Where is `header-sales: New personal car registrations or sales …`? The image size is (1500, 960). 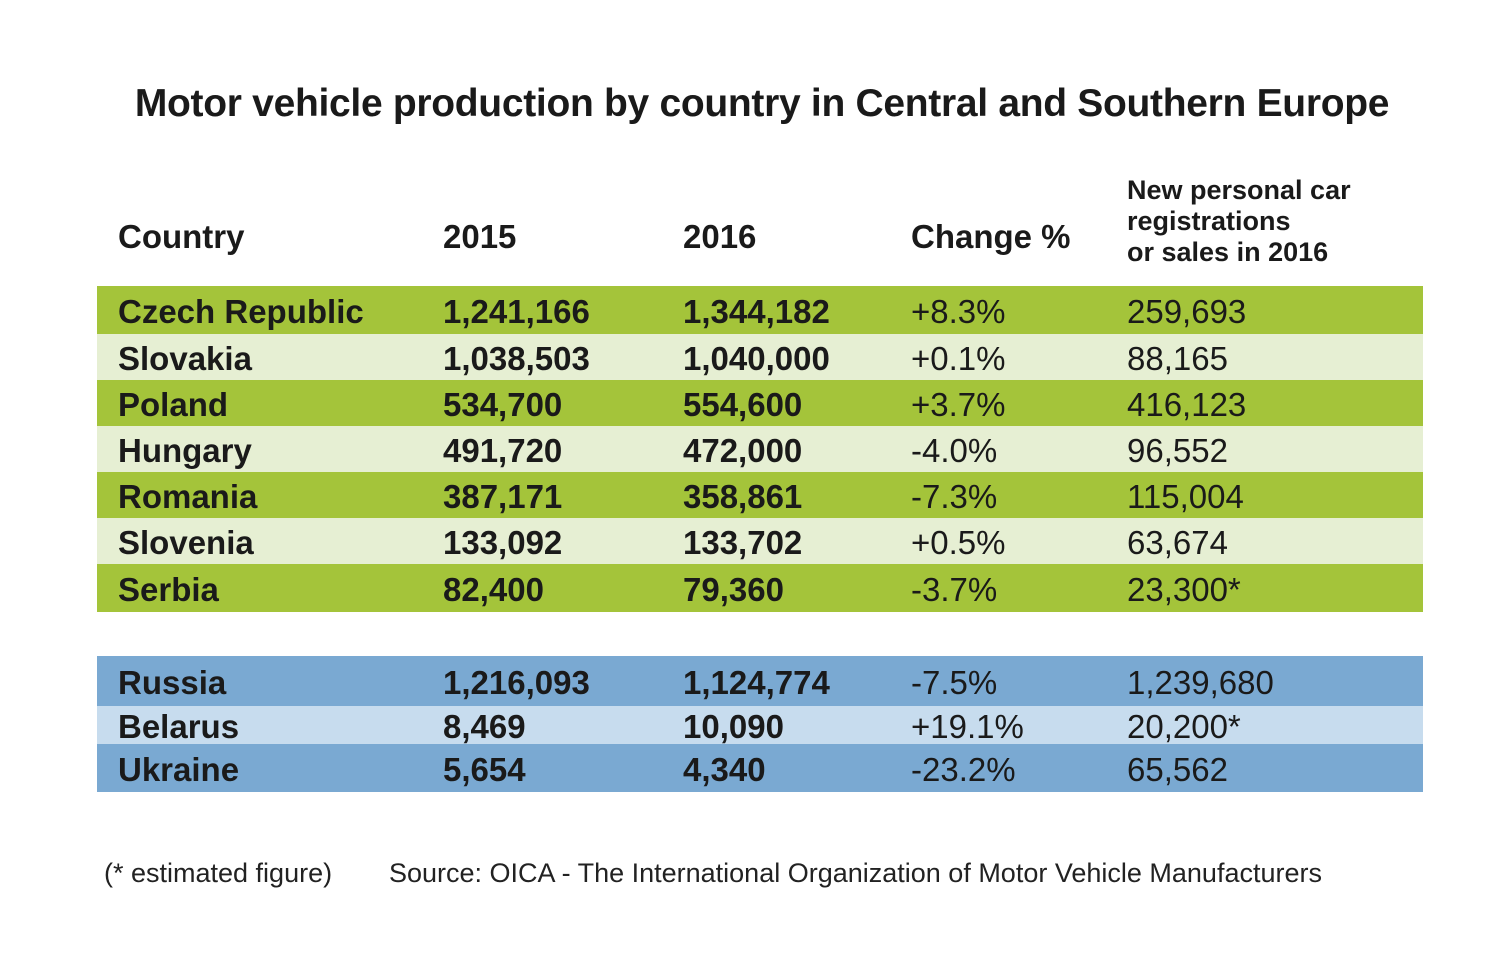 header-sales: New personal car registrations or sales … is located at coordinates (1239, 221).